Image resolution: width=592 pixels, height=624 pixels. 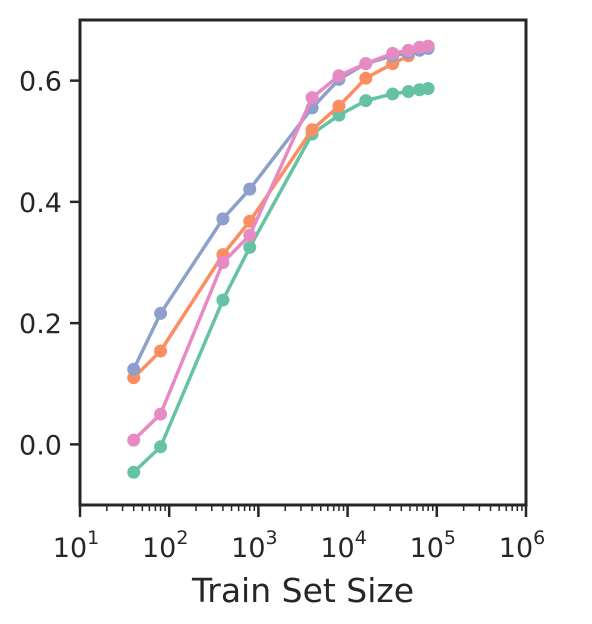 I want to click on x-tick-label: 10², so click(x=165, y=545).